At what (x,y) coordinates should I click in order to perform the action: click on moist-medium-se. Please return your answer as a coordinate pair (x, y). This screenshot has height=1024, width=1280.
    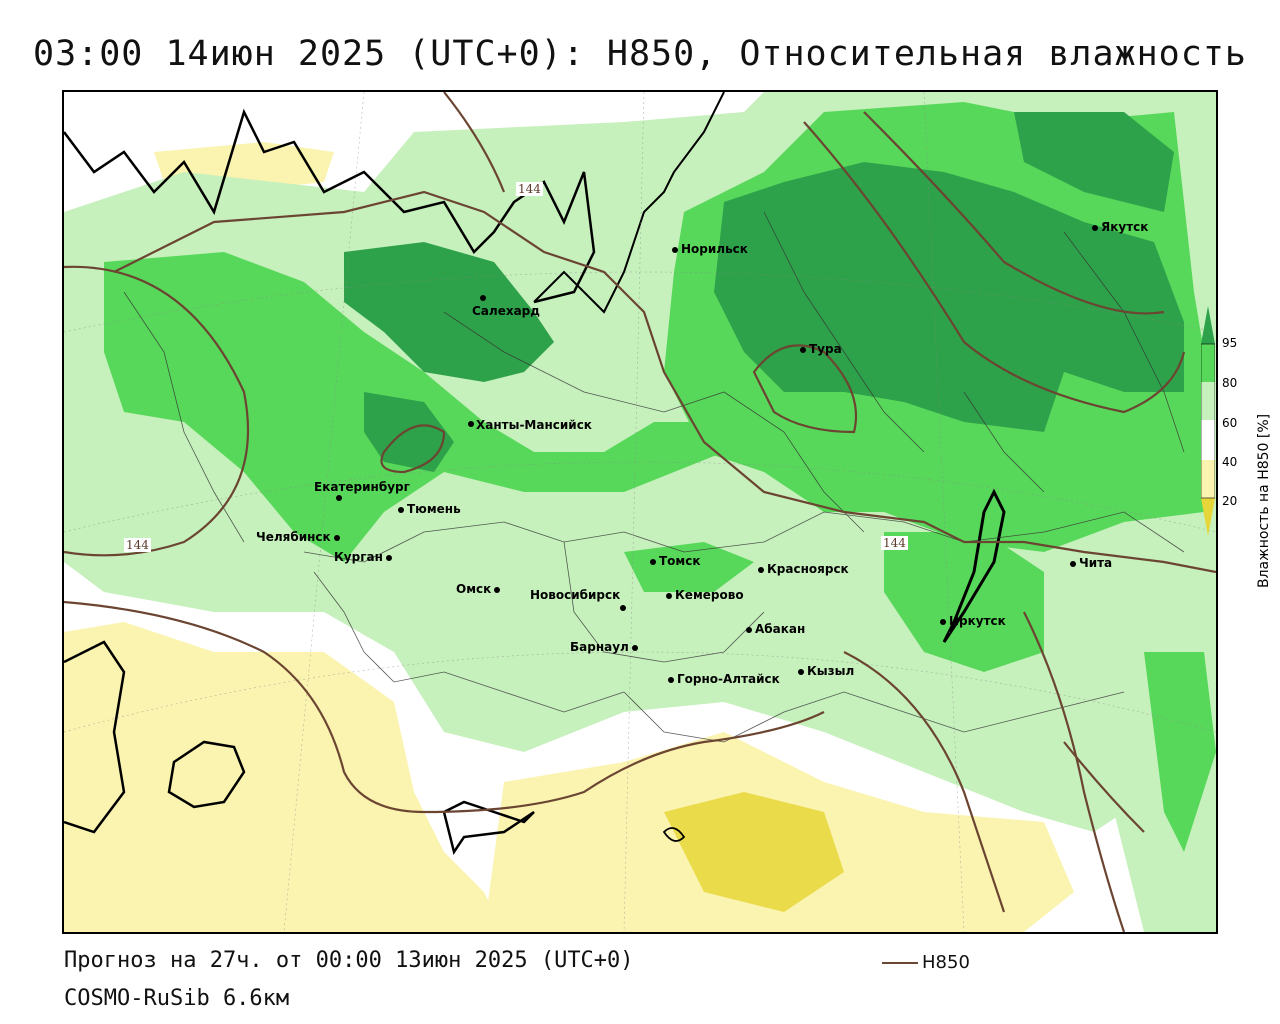
    Looking at the image, I should click on (1180, 752).